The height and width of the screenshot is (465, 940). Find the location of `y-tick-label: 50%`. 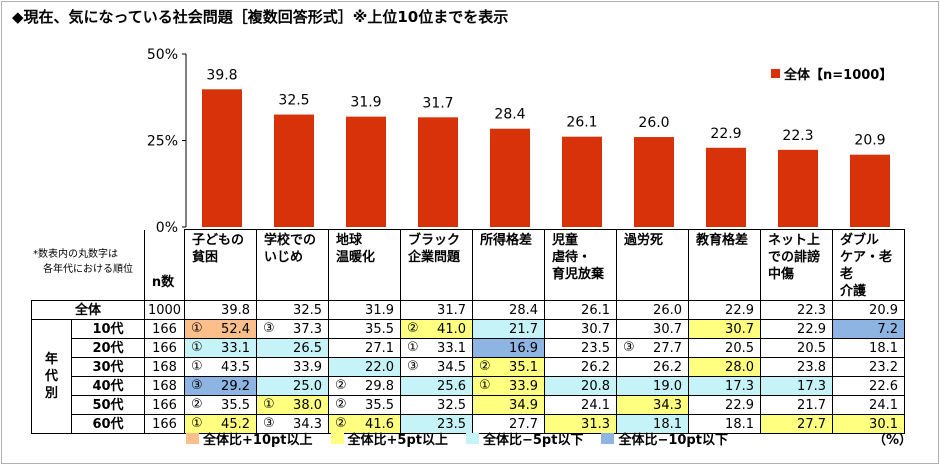

y-tick-label: 50% is located at coordinates (162, 55).